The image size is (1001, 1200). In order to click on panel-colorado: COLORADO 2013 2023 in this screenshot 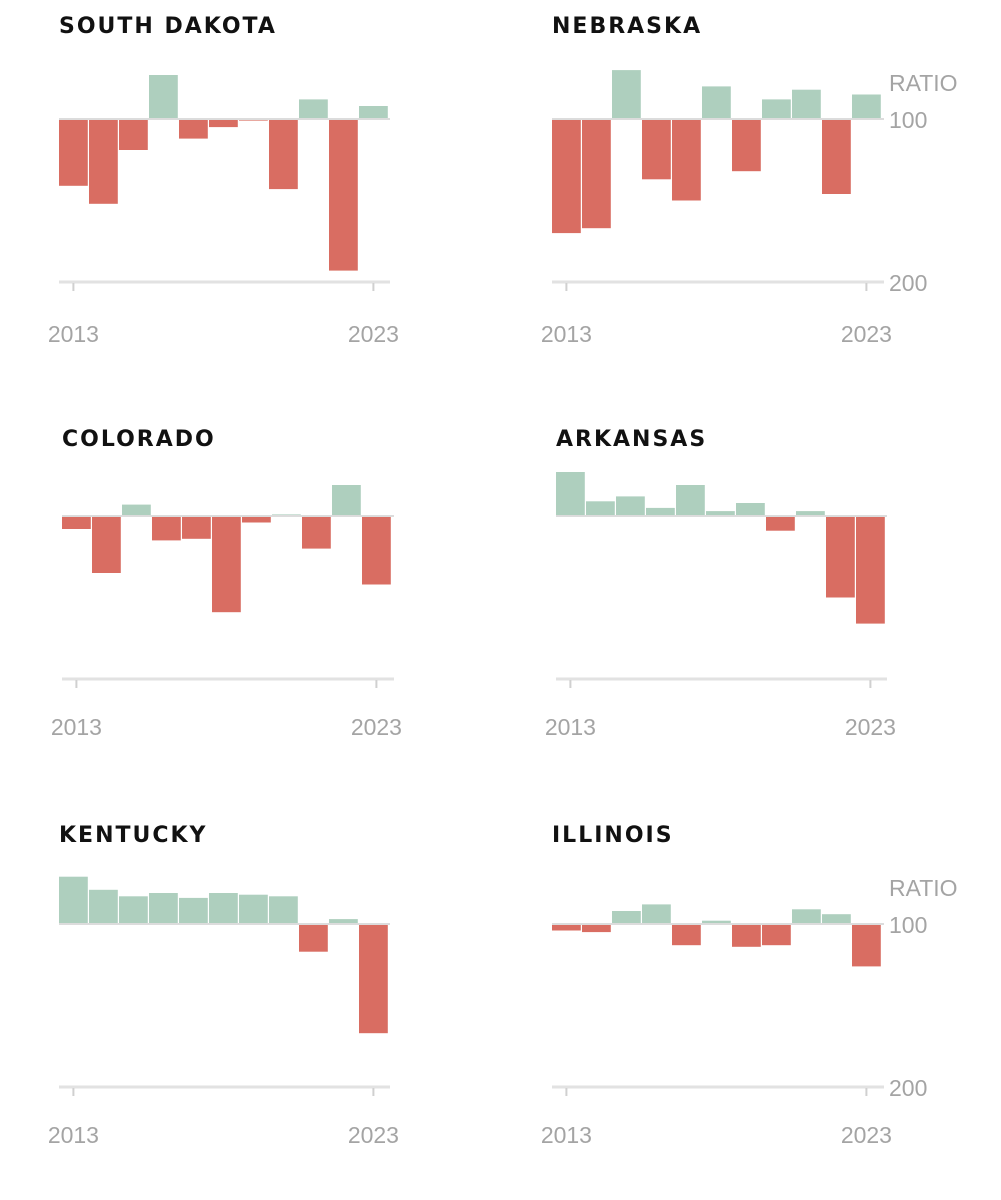, I will do `click(226, 583)`.